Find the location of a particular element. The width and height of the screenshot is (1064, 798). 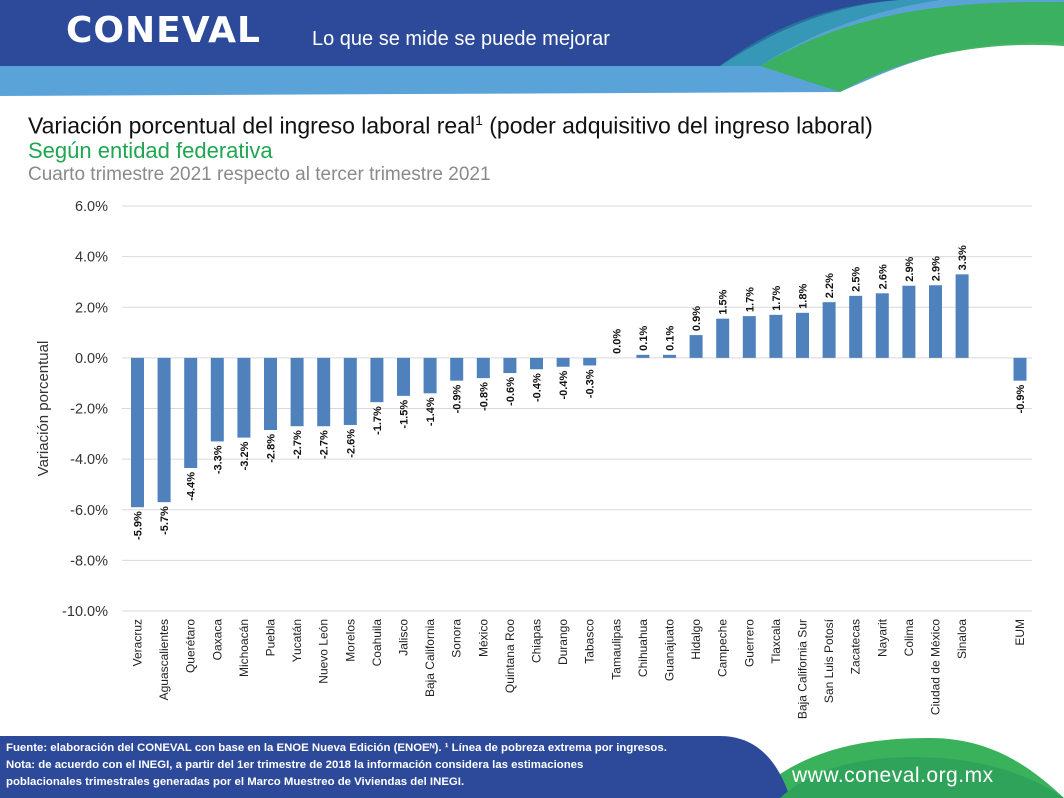

x-tick-label: Veracruz is located at coordinates (138, 642).